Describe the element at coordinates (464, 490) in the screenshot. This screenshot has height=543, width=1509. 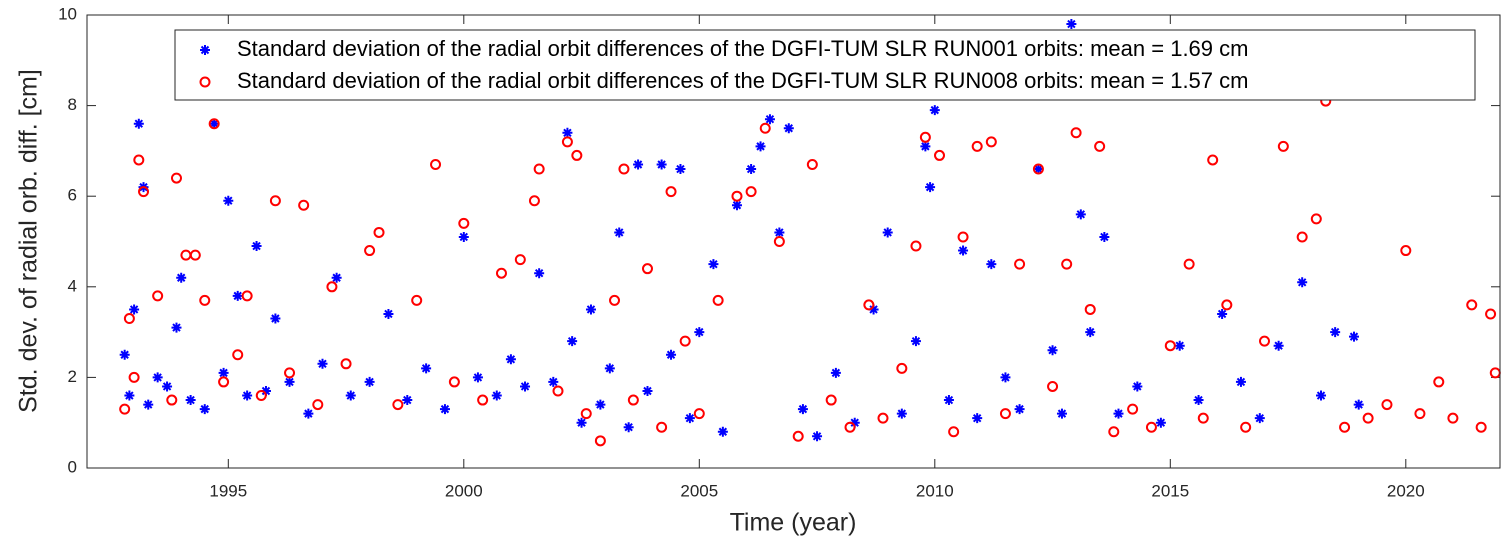
I see `x-tick-label: 2000` at that location.